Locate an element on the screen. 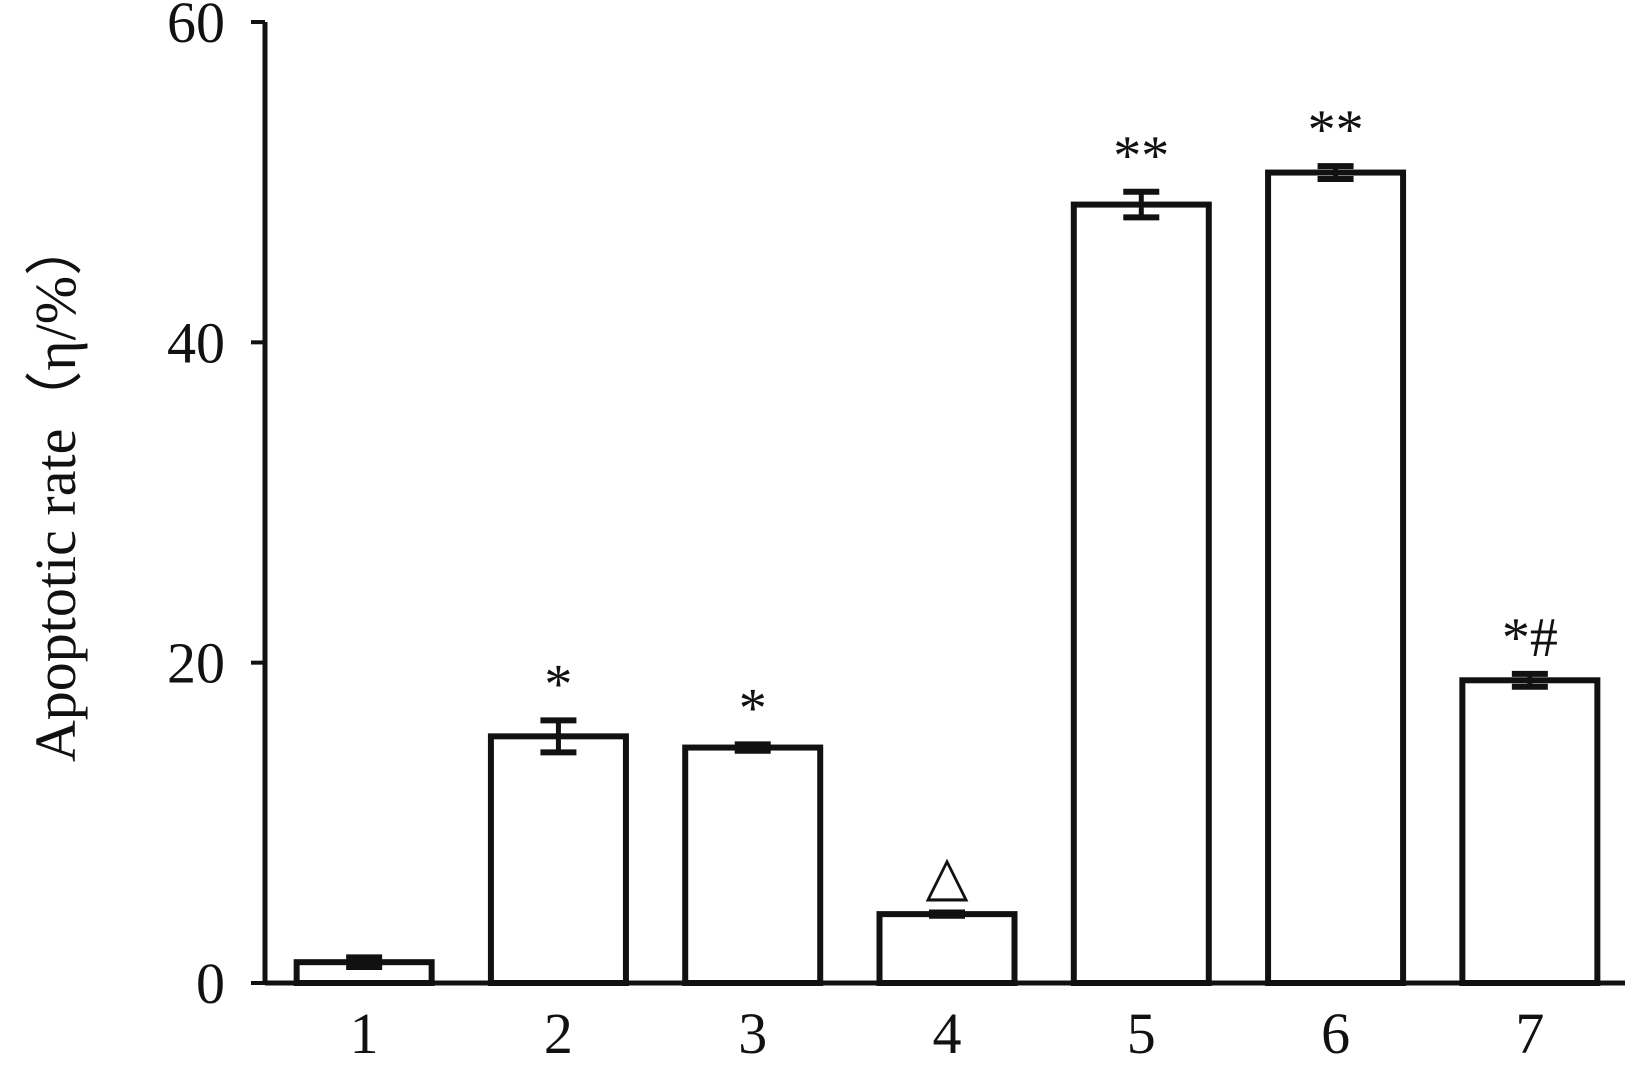  x-tick-label: 1 is located at coordinates (364, 1033).